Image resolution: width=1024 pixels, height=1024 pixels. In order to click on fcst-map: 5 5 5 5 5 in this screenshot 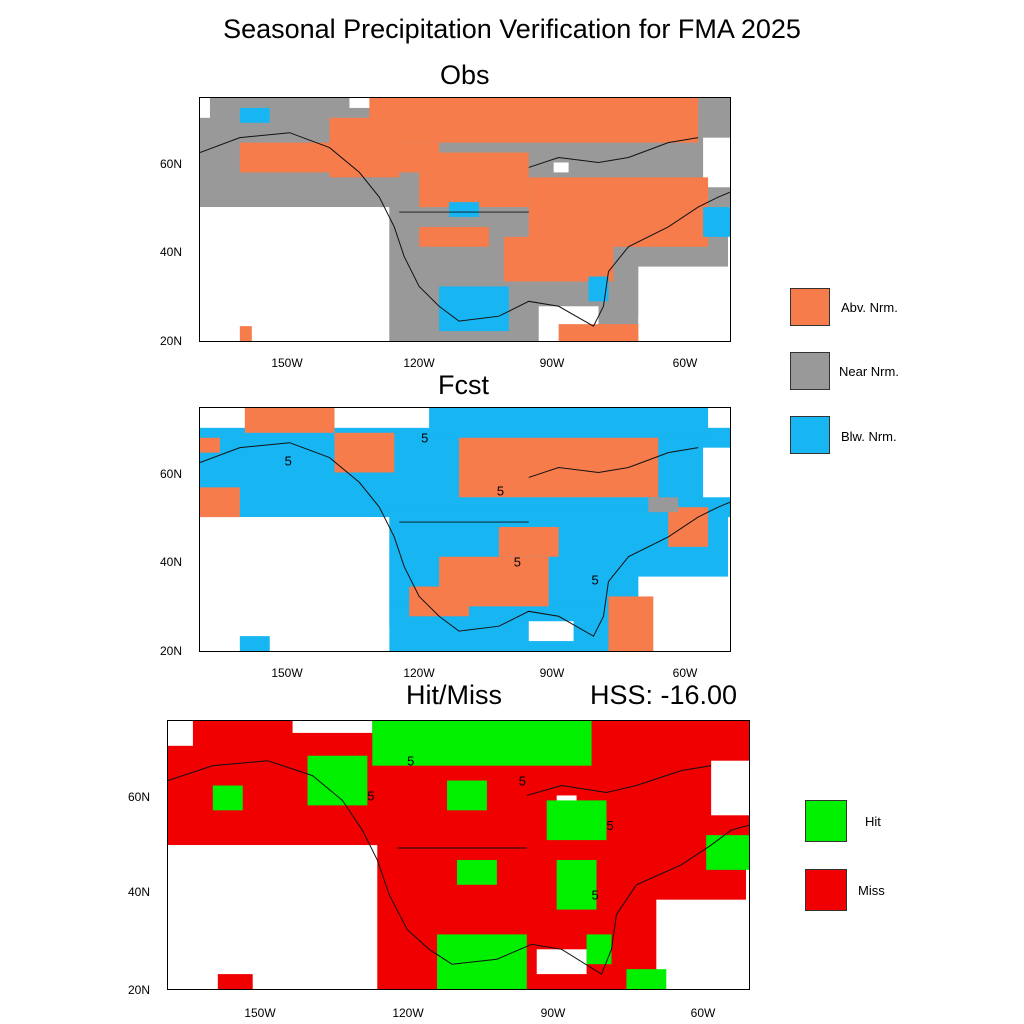, I will do `click(465, 529)`.